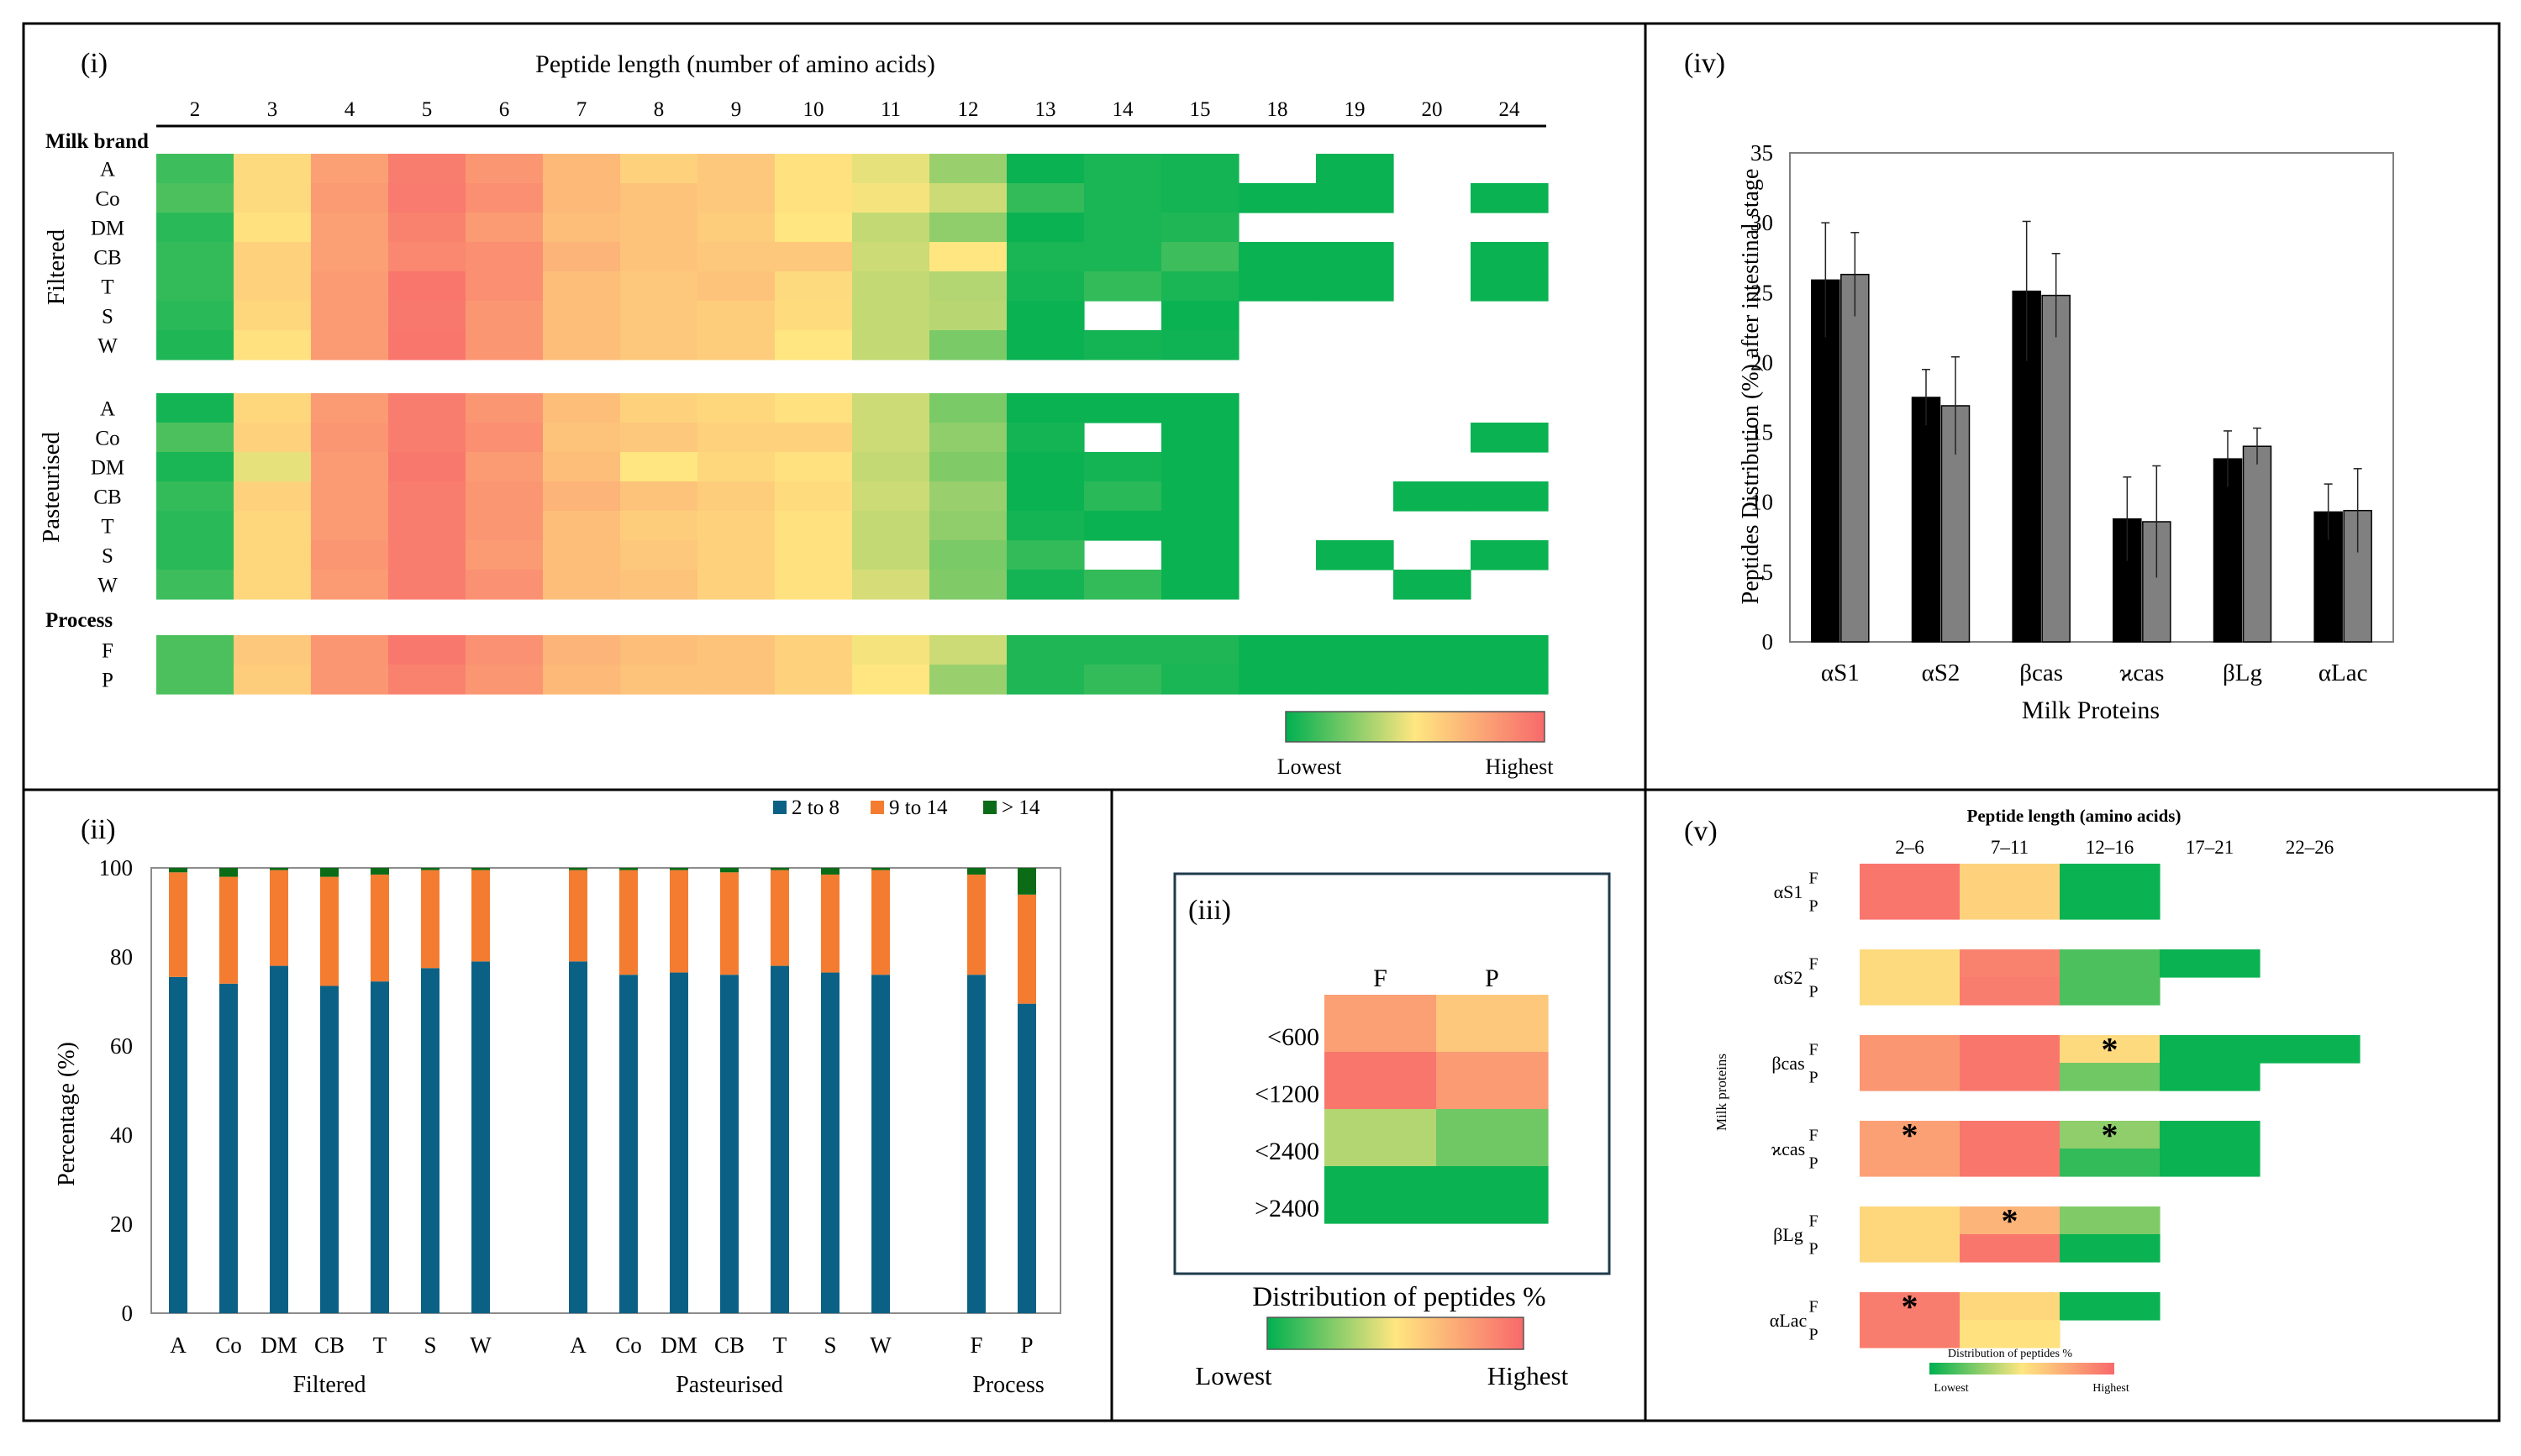  What do you see at coordinates (2310, 847) in the screenshot?
I see `panel-v-col-4: 22–26` at bounding box center [2310, 847].